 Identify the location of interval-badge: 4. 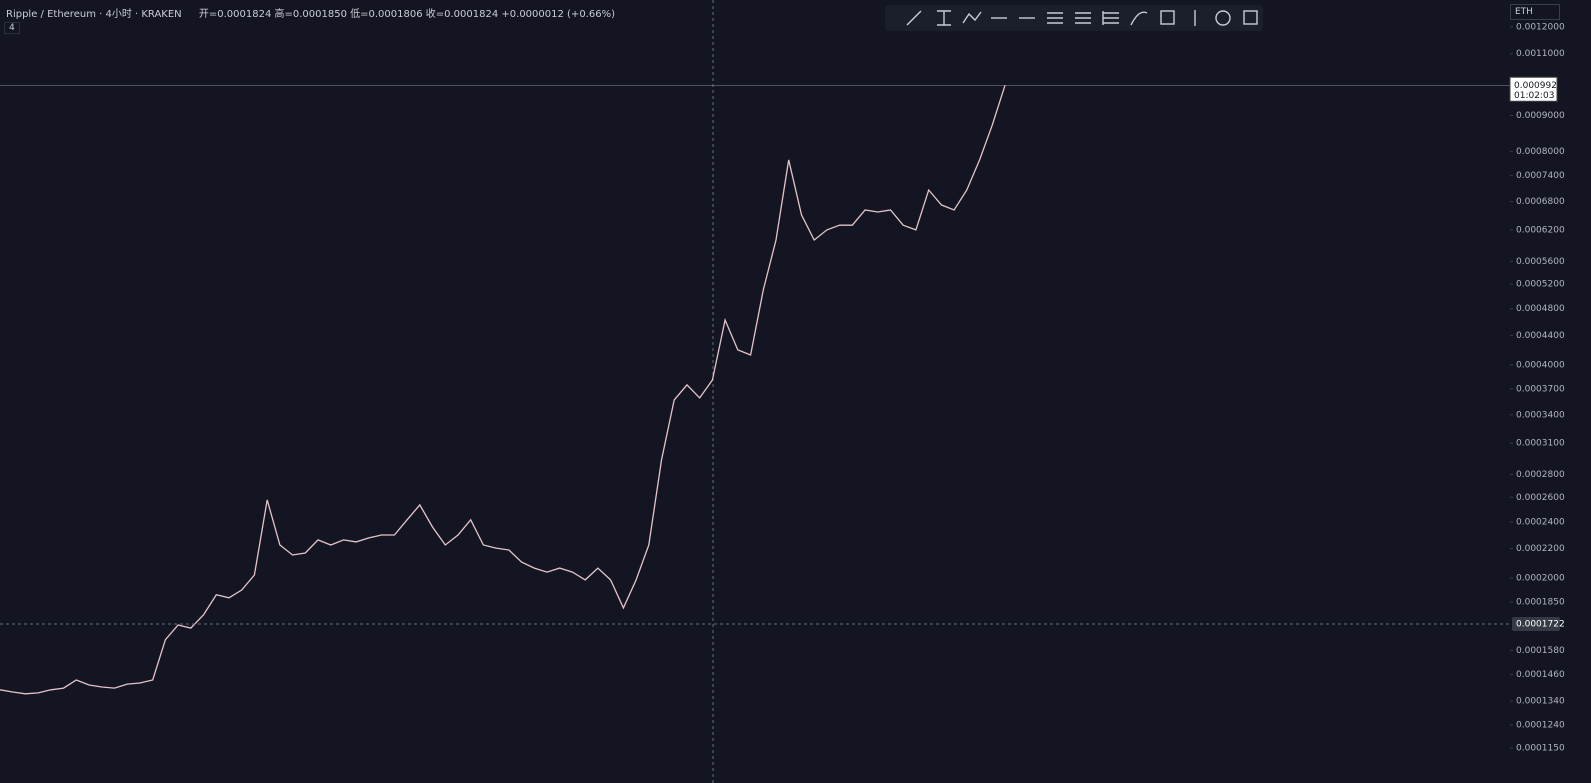
(12, 28).